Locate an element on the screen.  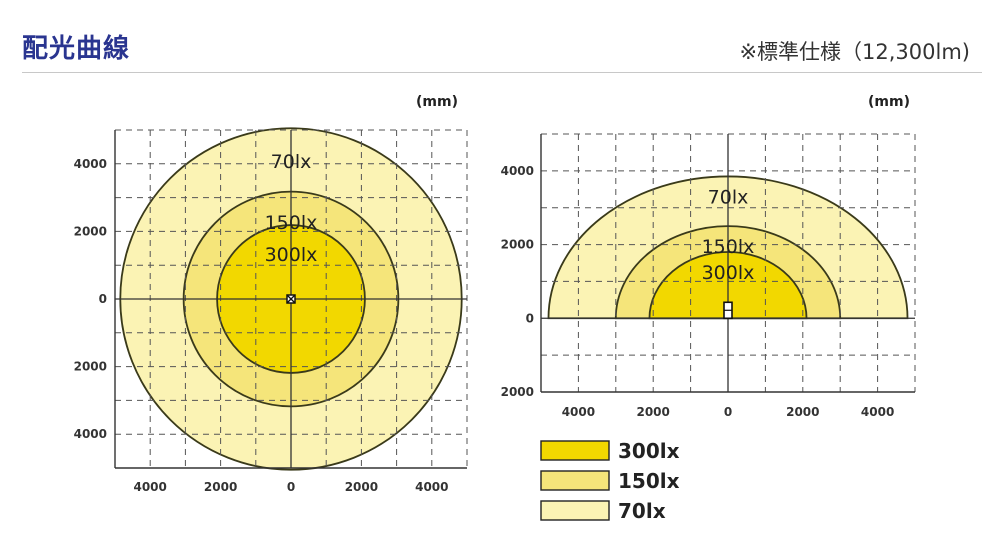
legend-label-70lx: 70lx is located at coordinates (642, 511).